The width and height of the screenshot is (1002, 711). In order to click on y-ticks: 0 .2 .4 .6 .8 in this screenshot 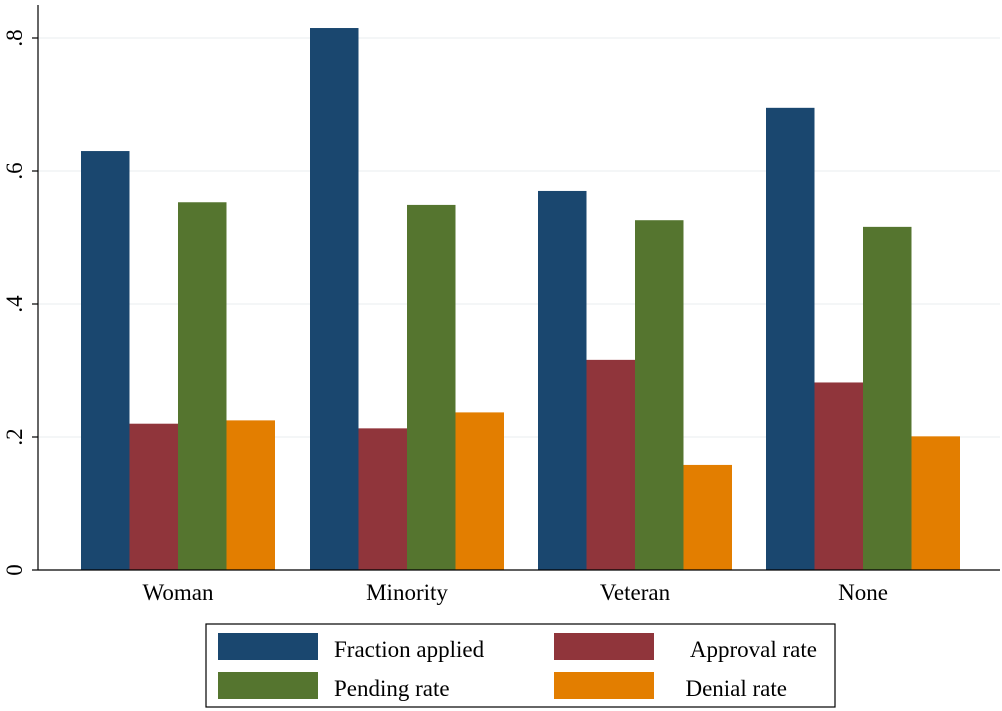, I will do `click(20, 302)`.